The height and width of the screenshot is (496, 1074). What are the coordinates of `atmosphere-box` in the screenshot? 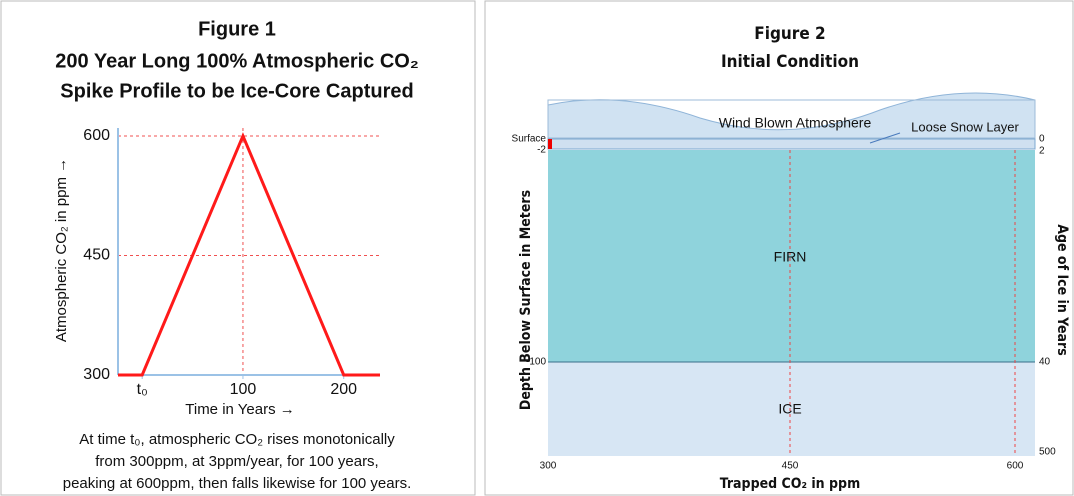 It's located at (791, 119).